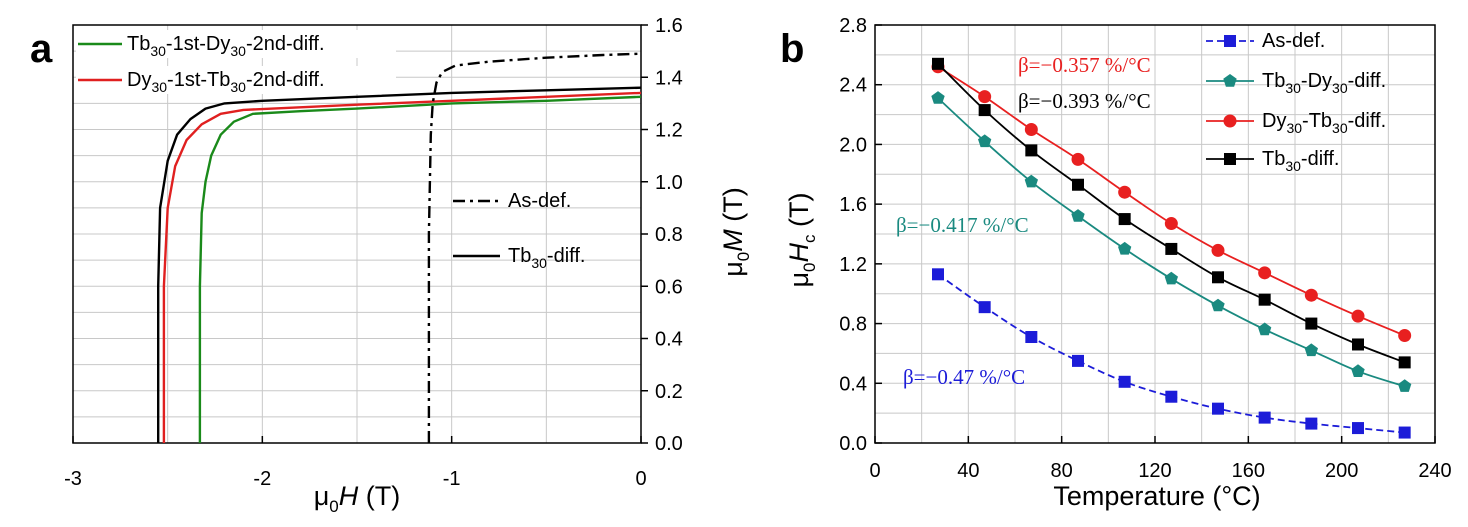 This screenshot has width=1468, height=527. I want to click on panel-a-label: a, so click(41, 49).